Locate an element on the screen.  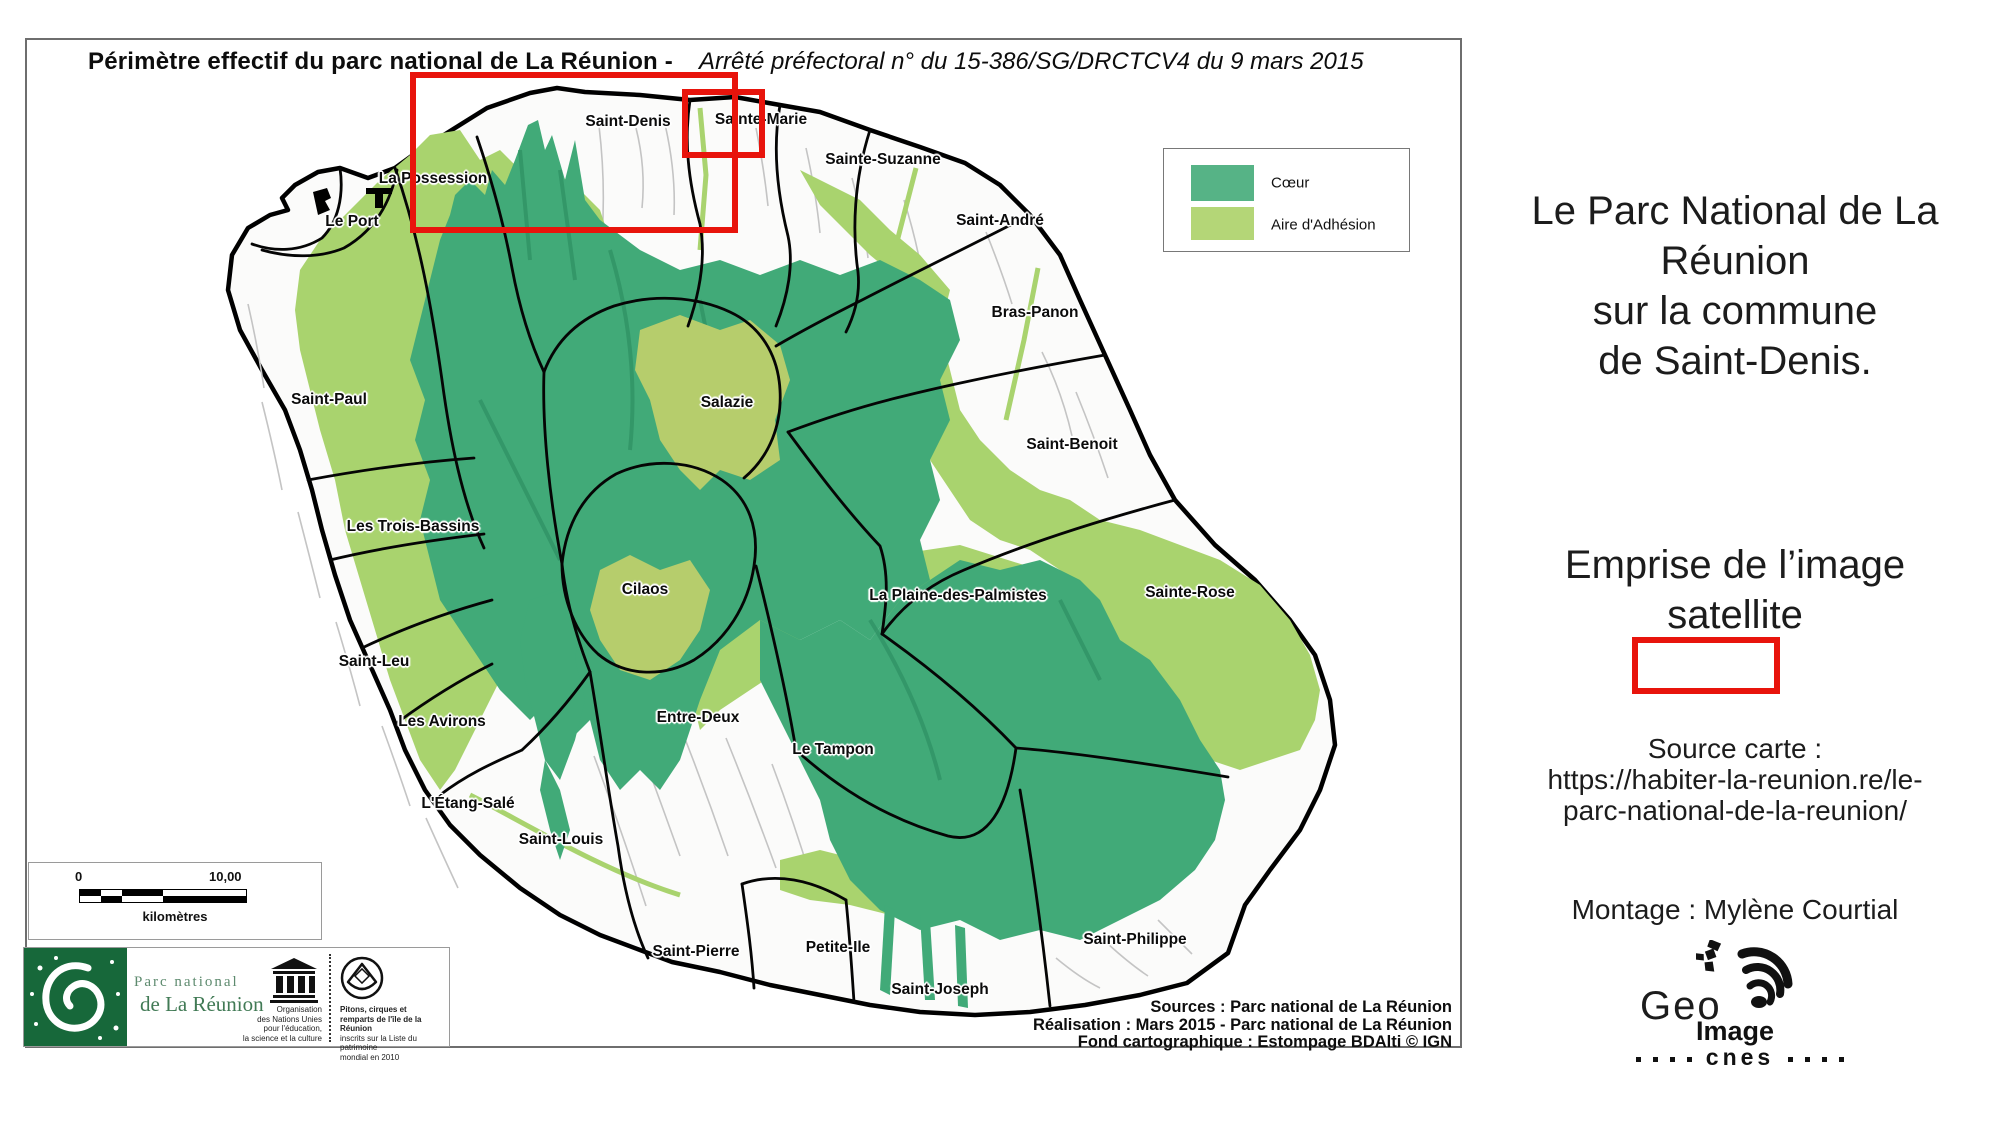
scale-end-label: 10,00 is located at coordinates (225, 876).